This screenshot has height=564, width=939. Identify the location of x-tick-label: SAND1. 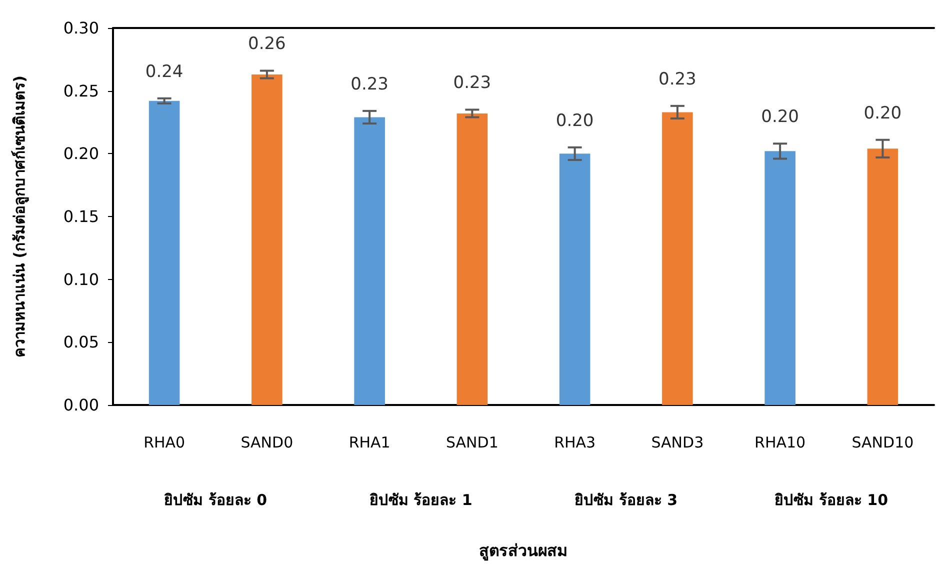
(472, 443).